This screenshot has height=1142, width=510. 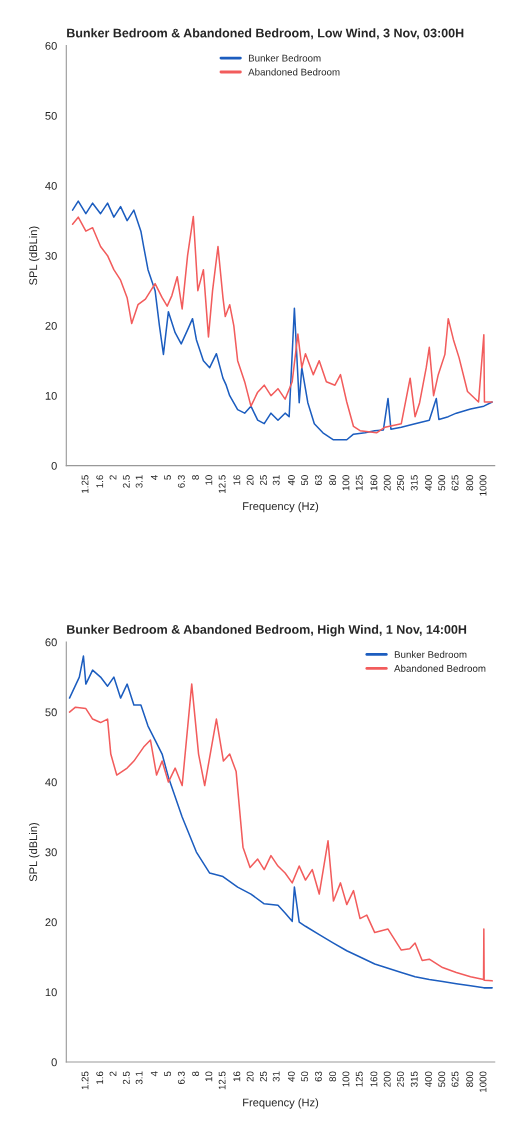 I want to click on chart-title: Bunker Bedroom & Abandoned Bedroom, High Wind, 1 Nov, 14:00H, so click(x=267, y=630).